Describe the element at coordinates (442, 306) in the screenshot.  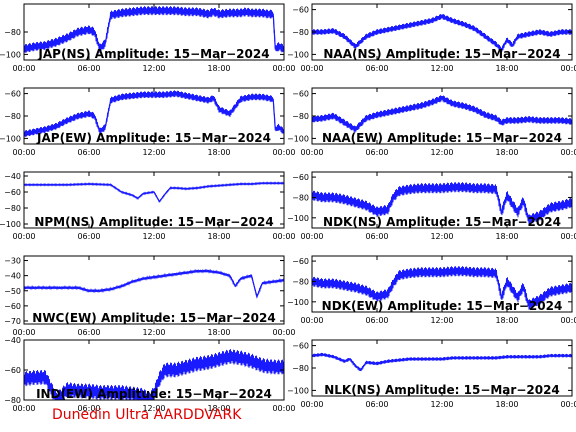
I see `panel-title: NDK(EW) Amplitude: 15−Mar−2024` at that location.